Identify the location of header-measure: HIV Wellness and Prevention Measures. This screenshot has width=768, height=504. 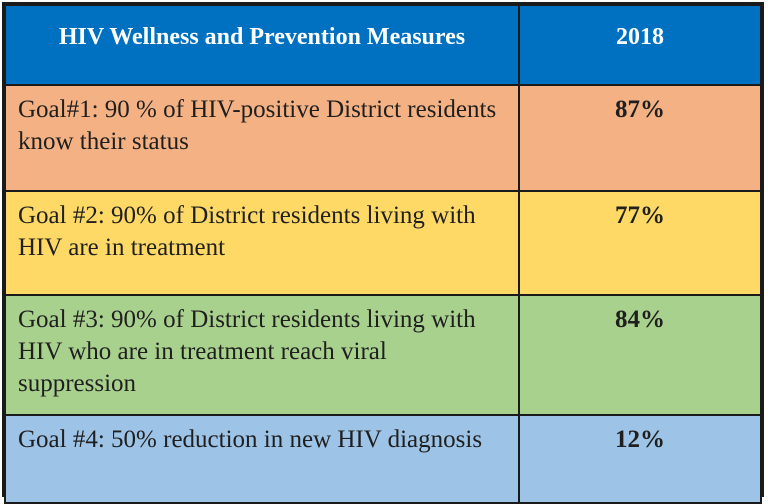
(262, 45).